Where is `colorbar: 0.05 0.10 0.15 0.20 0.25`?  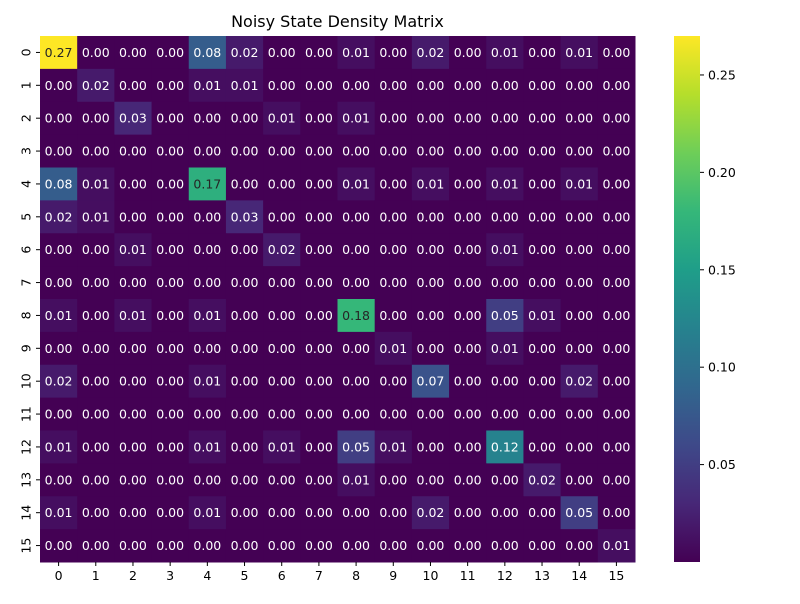 colorbar: 0.05 0.10 0.15 0.20 0.25 is located at coordinates (705, 299).